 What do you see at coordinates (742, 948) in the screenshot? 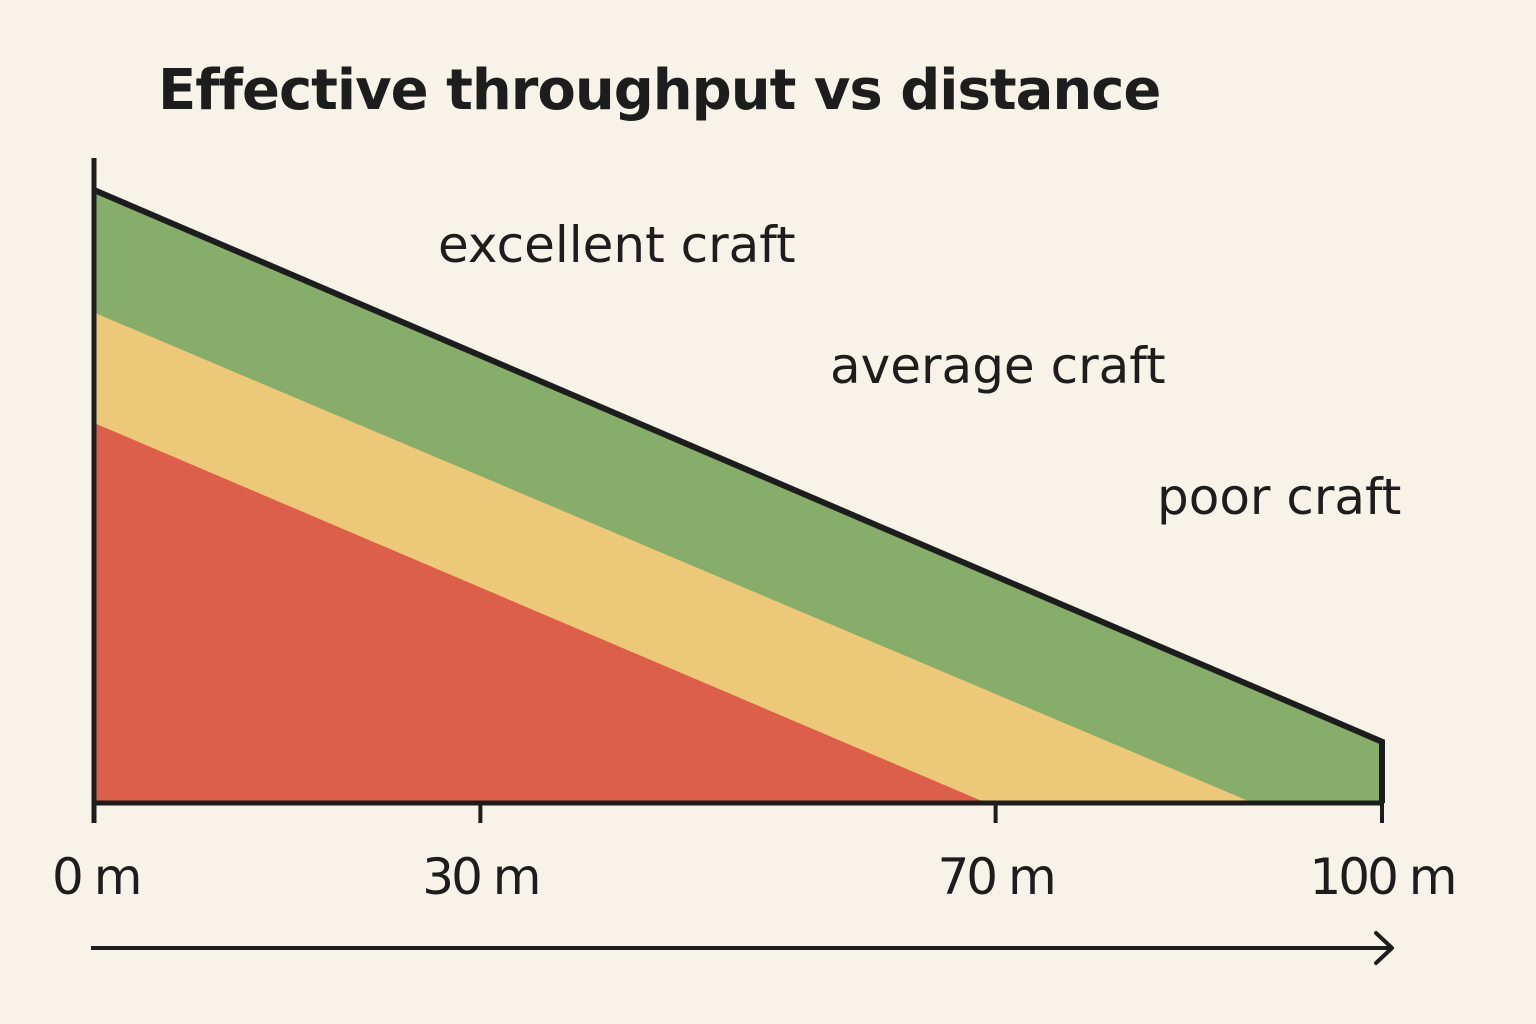
I see `distance-arrow` at bounding box center [742, 948].